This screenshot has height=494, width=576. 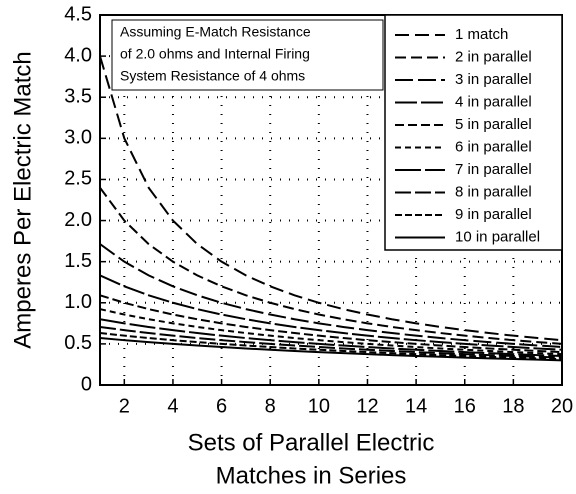 I want to click on y-tick-label: 3.5, so click(x=78, y=97).